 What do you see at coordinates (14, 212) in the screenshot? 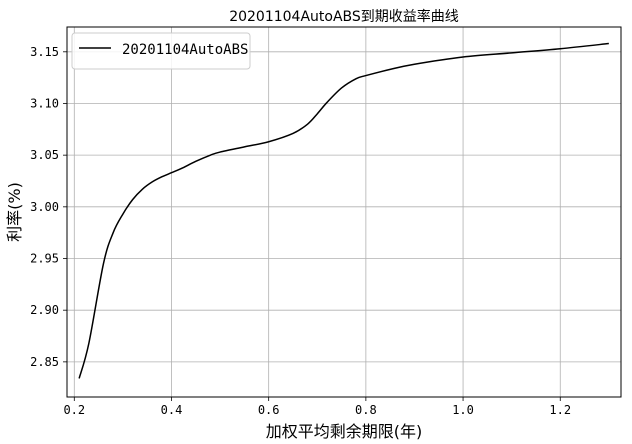
I see `y-axis-title: 利率(%)` at bounding box center [14, 212].